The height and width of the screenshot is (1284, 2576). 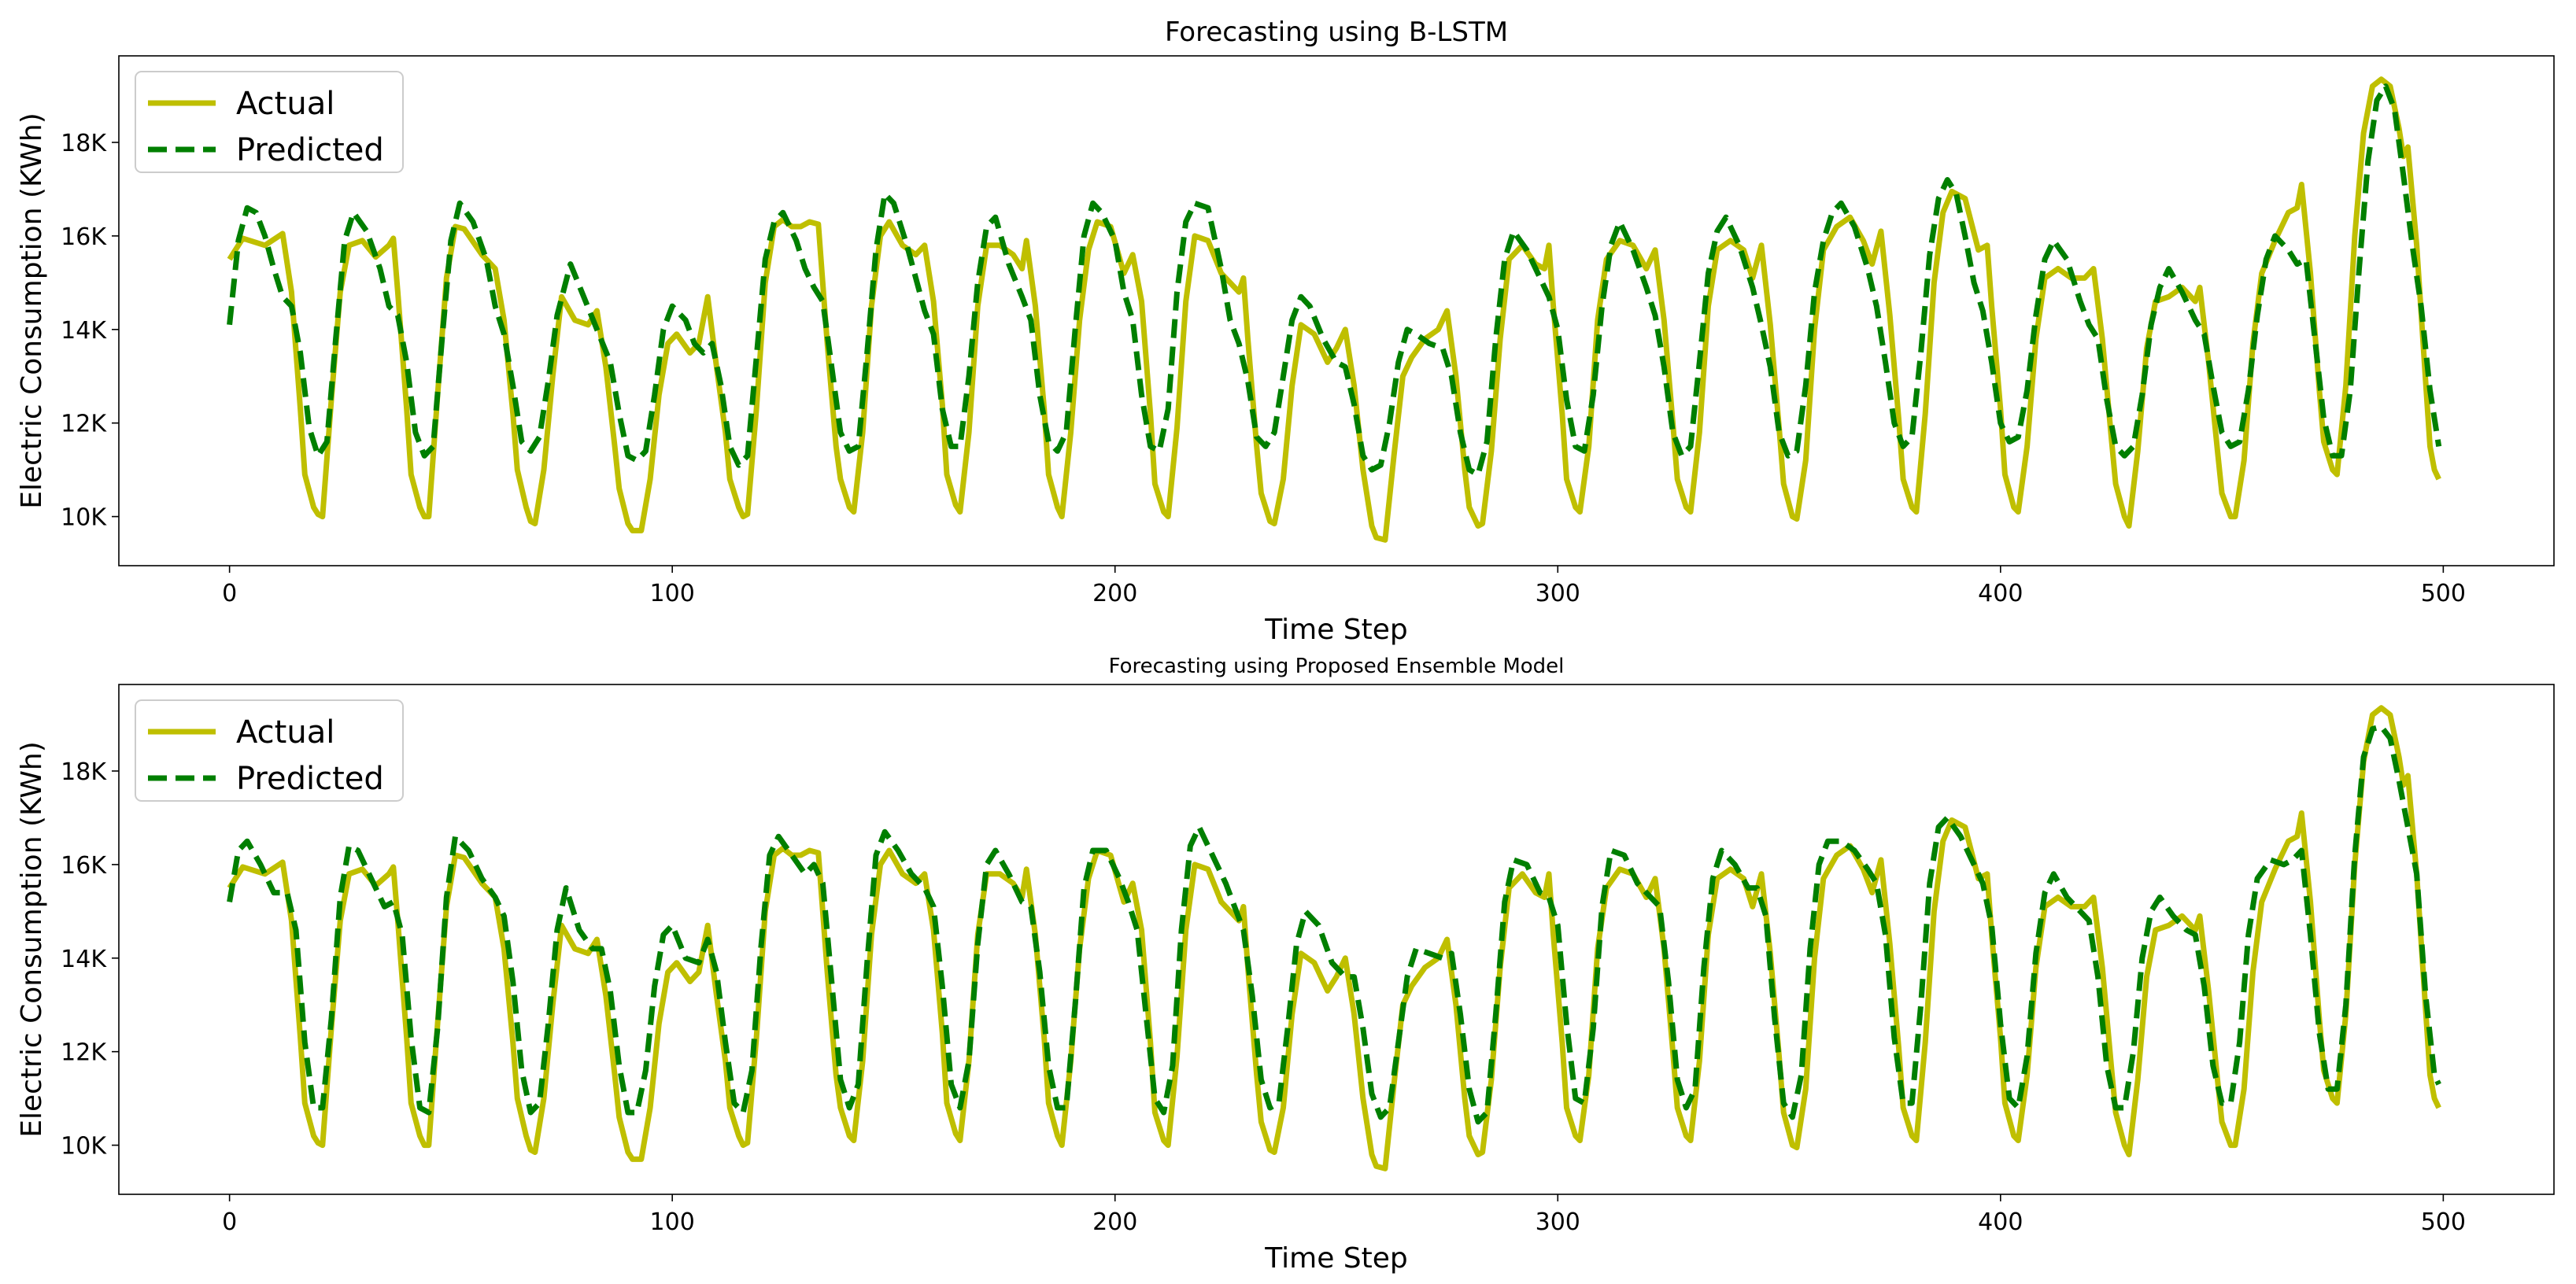 I want to click on chart-title: Forecasting using B-LSTM, so click(x=1336, y=32).